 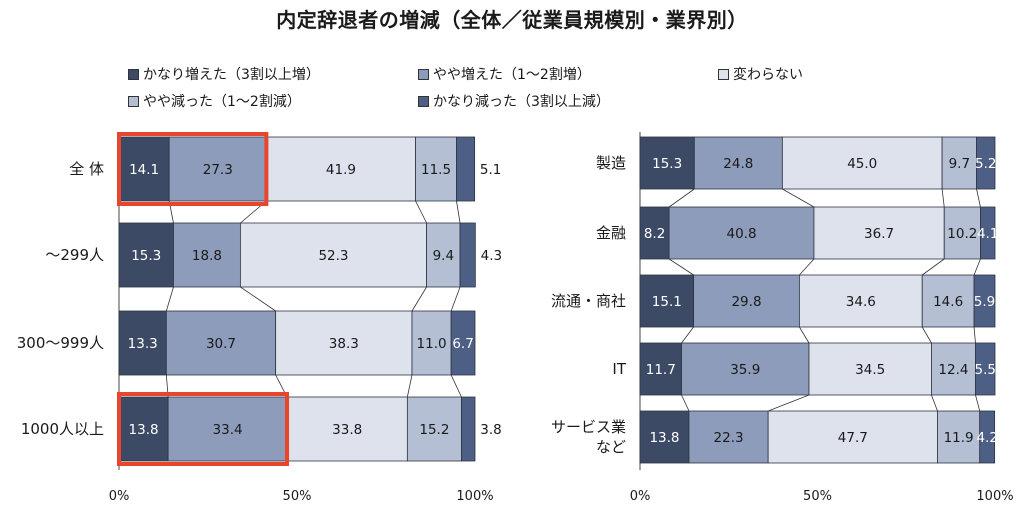 I want to click on data-label: 22.3, so click(x=729, y=438).